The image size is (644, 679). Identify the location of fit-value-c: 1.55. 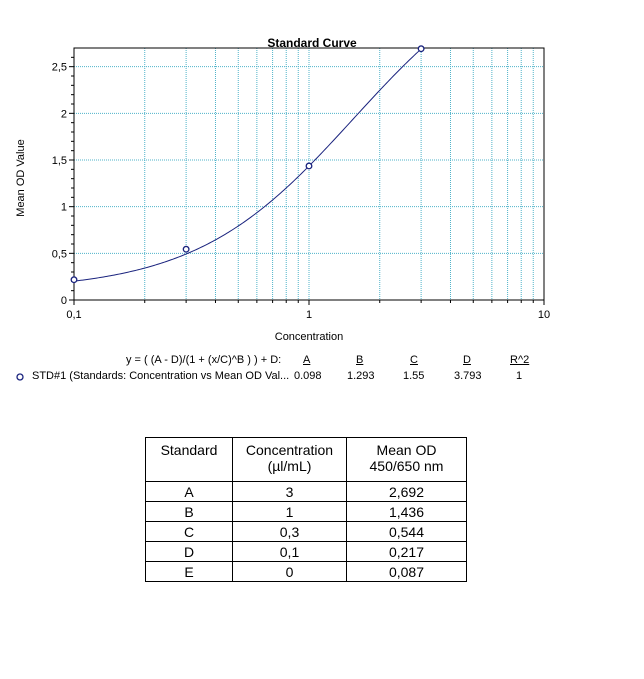
(414, 376).